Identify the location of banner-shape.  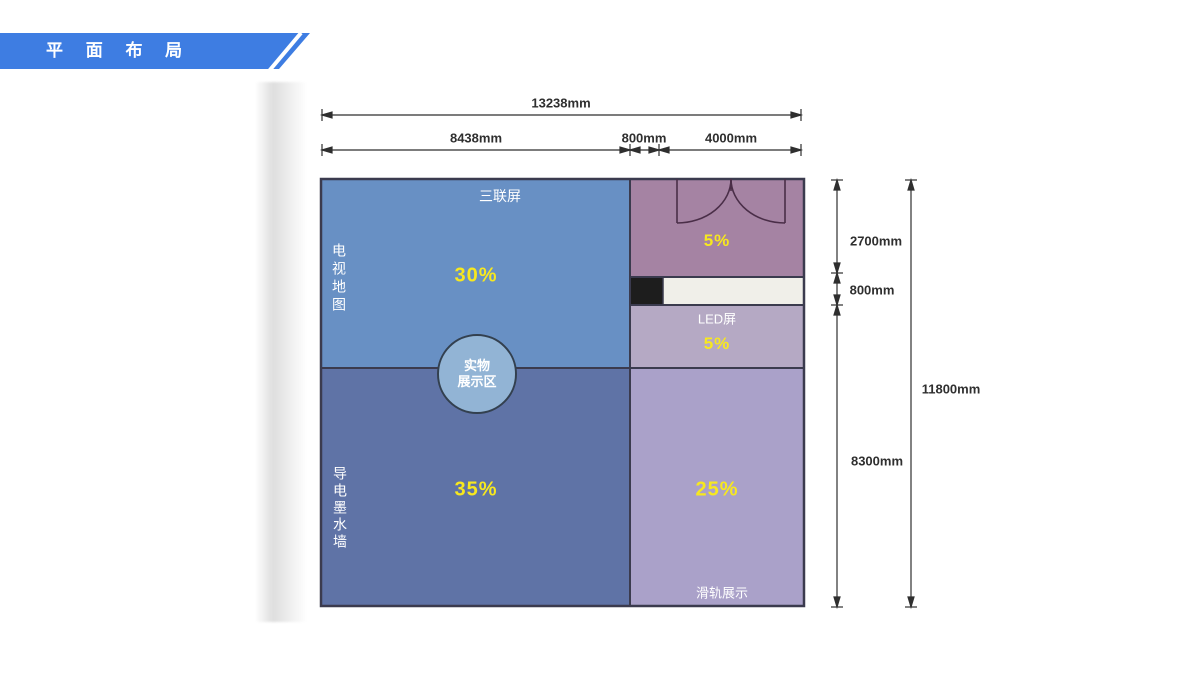
(155, 51).